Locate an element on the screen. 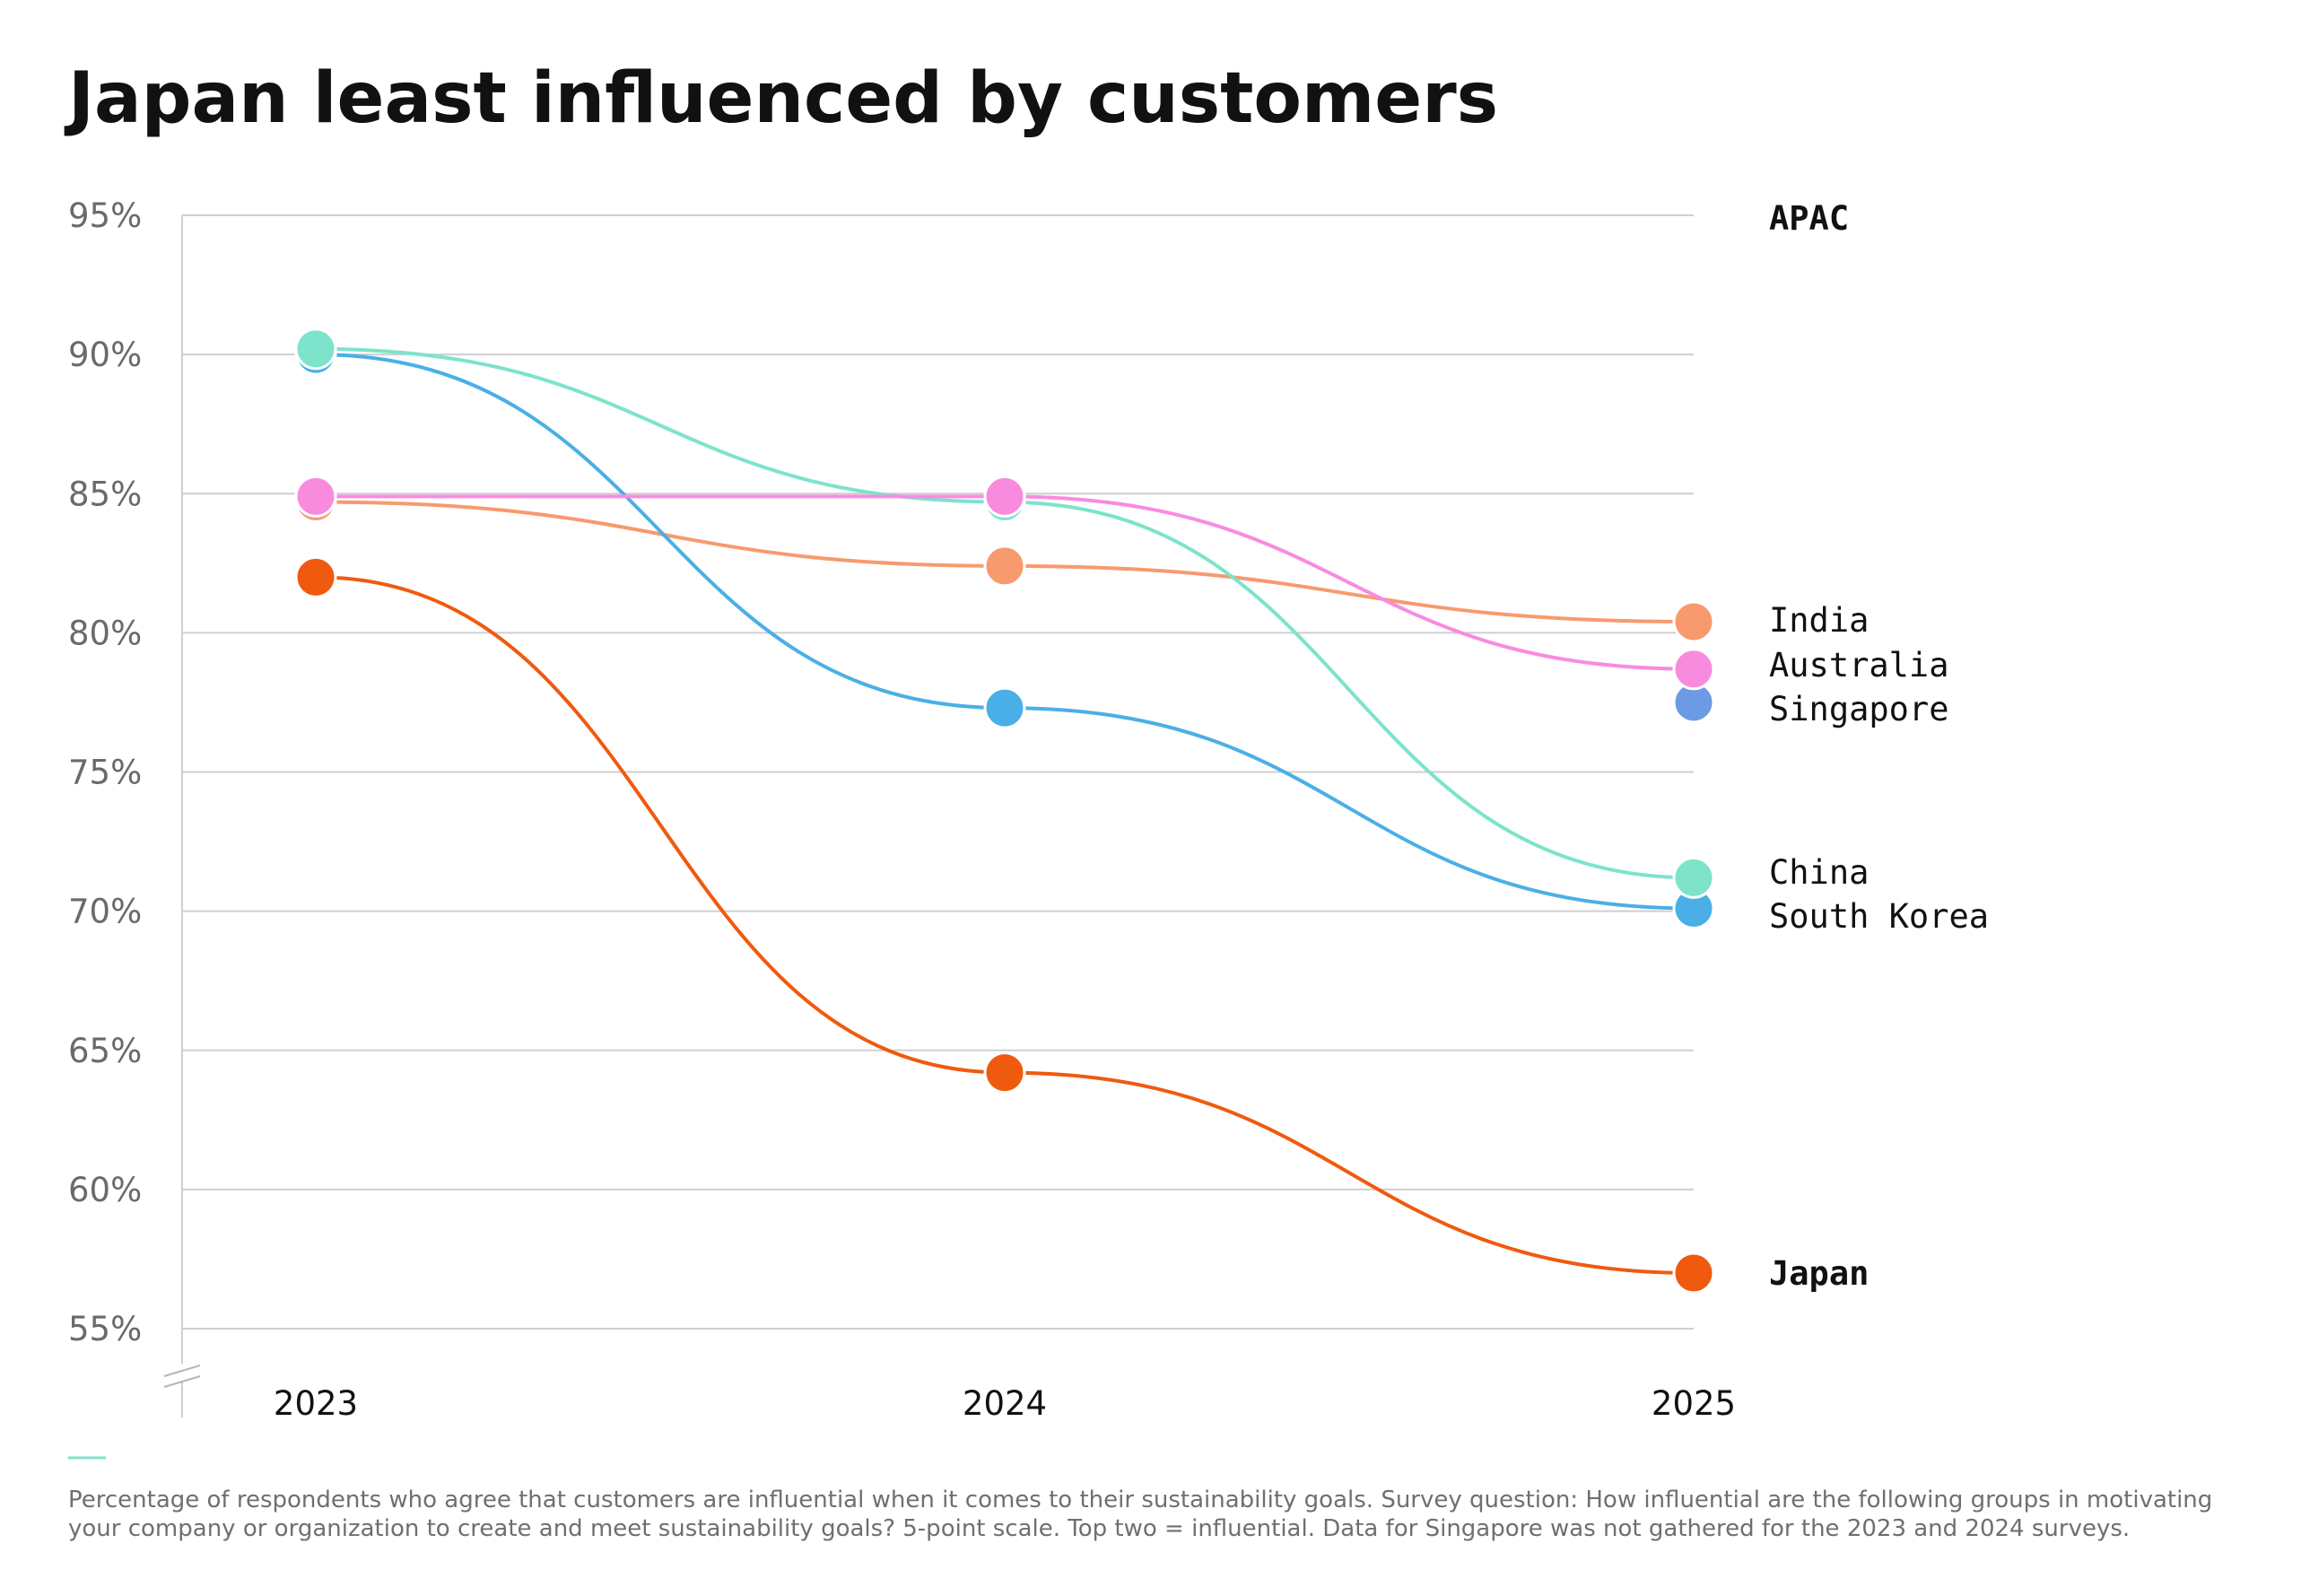  axes is located at coordinates (182, 816).